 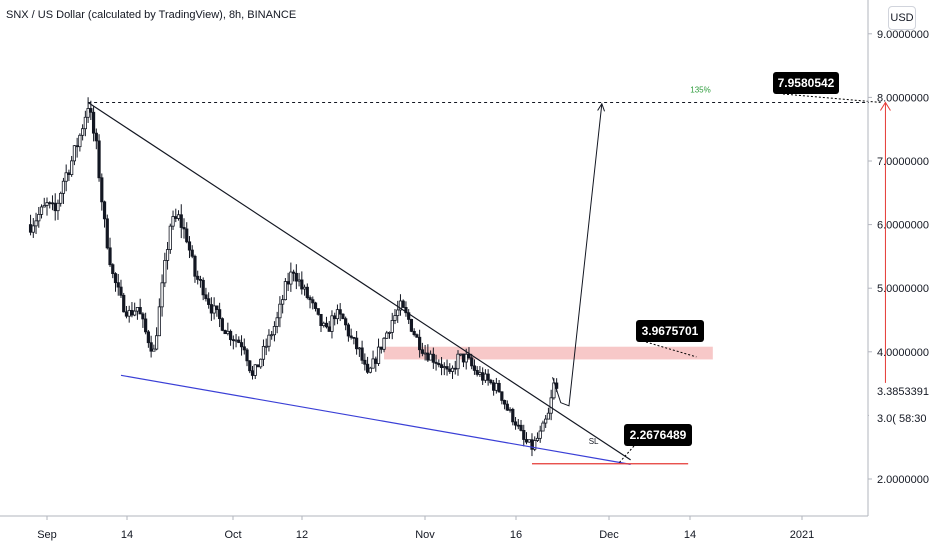 What do you see at coordinates (670, 331) in the screenshot?
I see `zone-callout-text: 3.9675701` at bounding box center [670, 331].